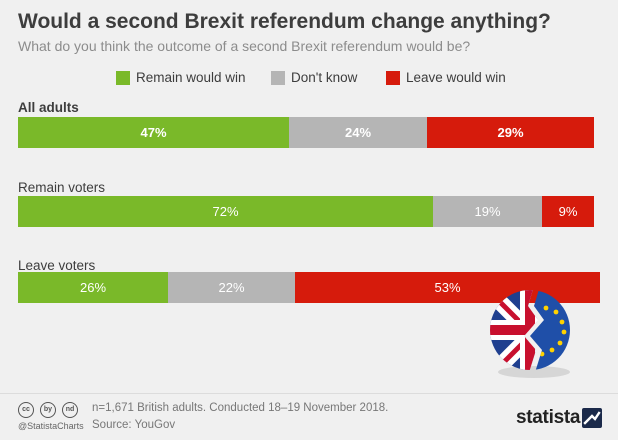 This screenshot has height=440, width=618. I want to click on data-label-leave-voters-leave: 53%, so click(447, 287).